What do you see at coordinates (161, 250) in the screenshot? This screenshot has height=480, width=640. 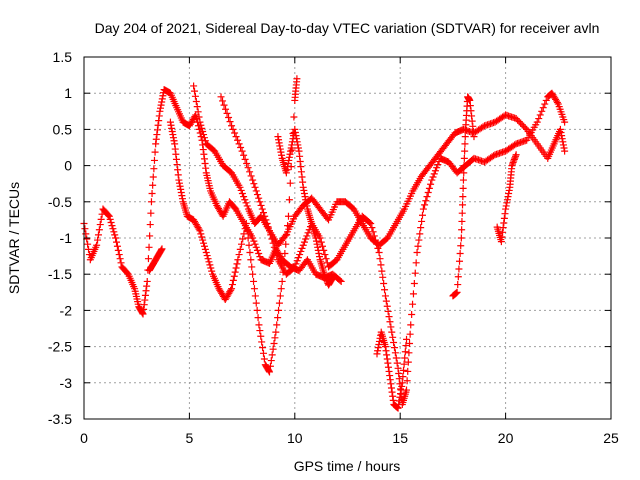 I see `data-point-track-i` at bounding box center [161, 250].